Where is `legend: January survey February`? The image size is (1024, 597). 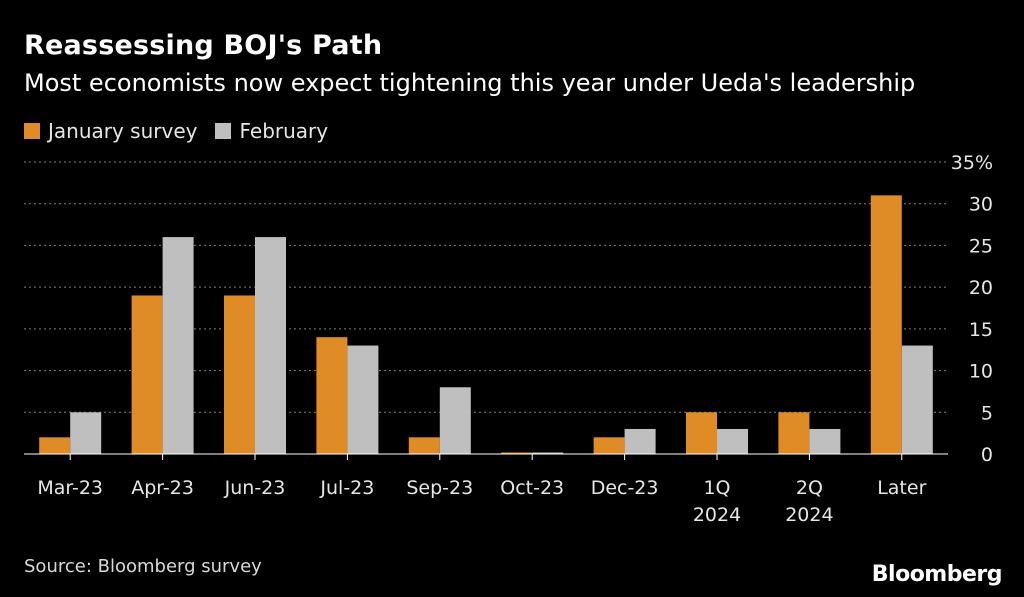 legend: January survey February is located at coordinates (185, 131).